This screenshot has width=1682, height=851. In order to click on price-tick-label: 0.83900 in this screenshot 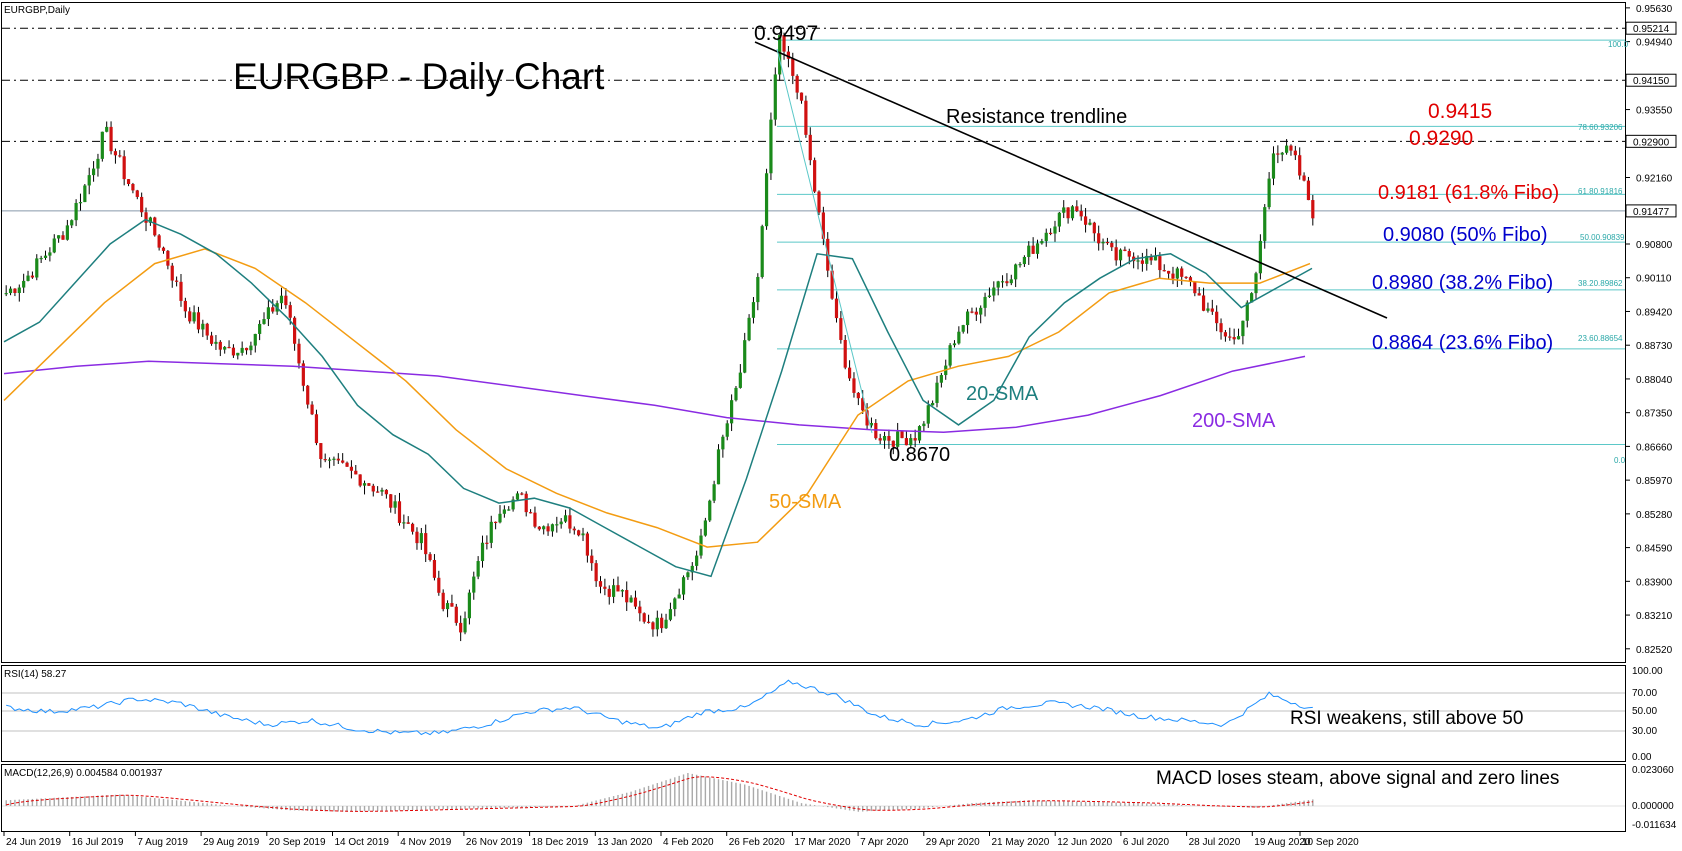, I will do `click(1654, 582)`.